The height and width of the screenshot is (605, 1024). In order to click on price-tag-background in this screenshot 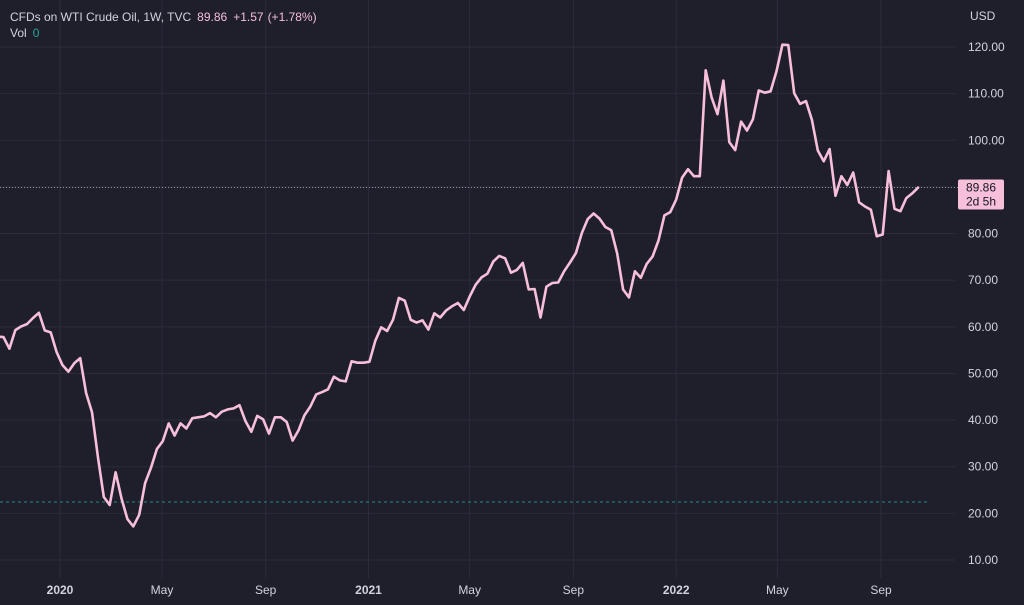, I will do `click(981, 194)`.